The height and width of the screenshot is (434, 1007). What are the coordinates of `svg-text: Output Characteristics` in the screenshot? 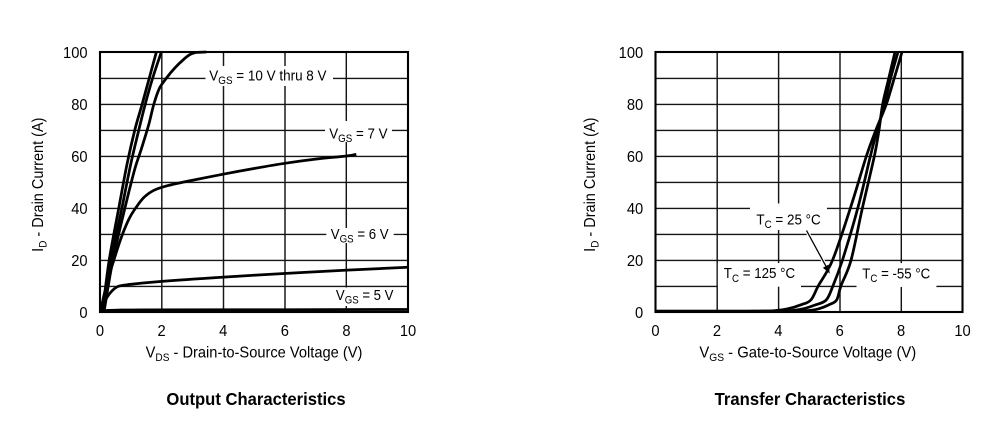 It's located at (255, 398).